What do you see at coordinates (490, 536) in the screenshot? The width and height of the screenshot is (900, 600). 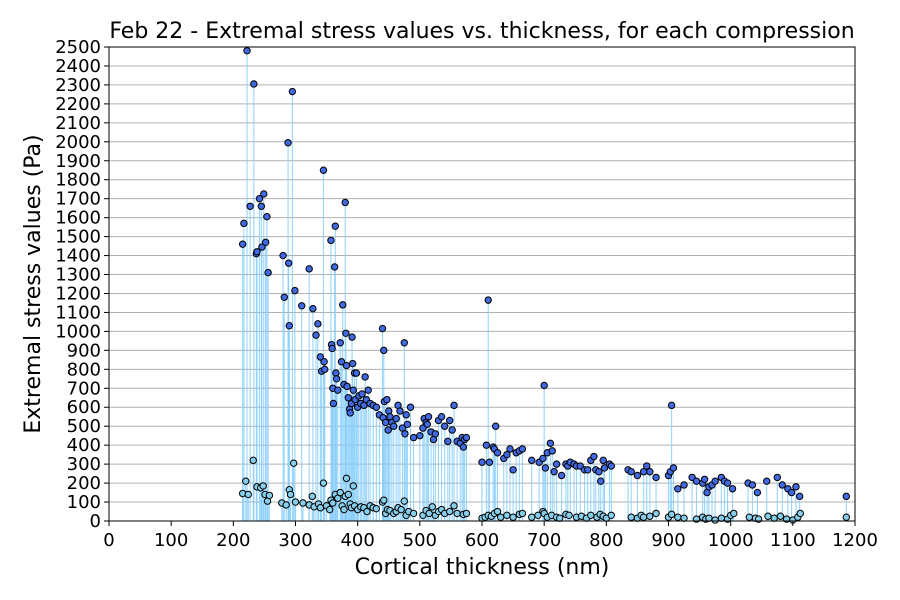 I see `x-axis-ticks: 0 100 200 300 400 500 600 700 800 900 1000 1100 1200` at bounding box center [490, 536].